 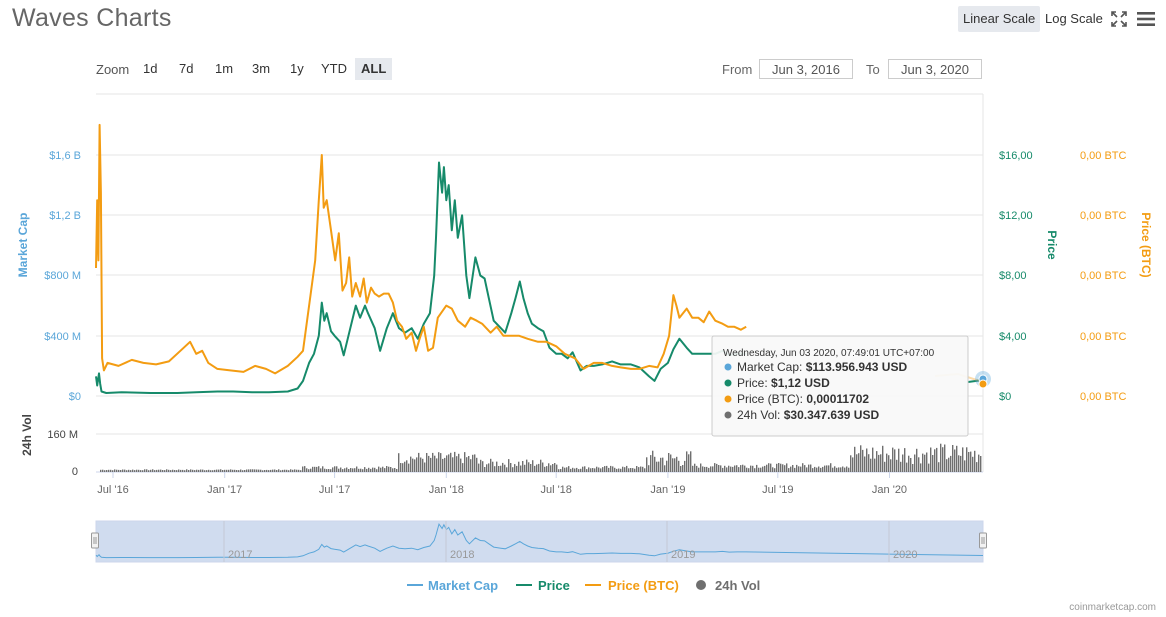 I want to click on zoom-1d-button: 1d, so click(x=150, y=68).